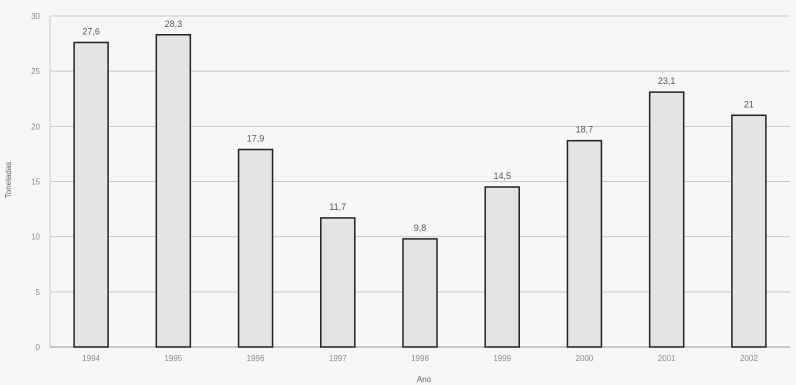  What do you see at coordinates (173, 358) in the screenshot?
I see `x-tick-label-1995: 1995` at bounding box center [173, 358].